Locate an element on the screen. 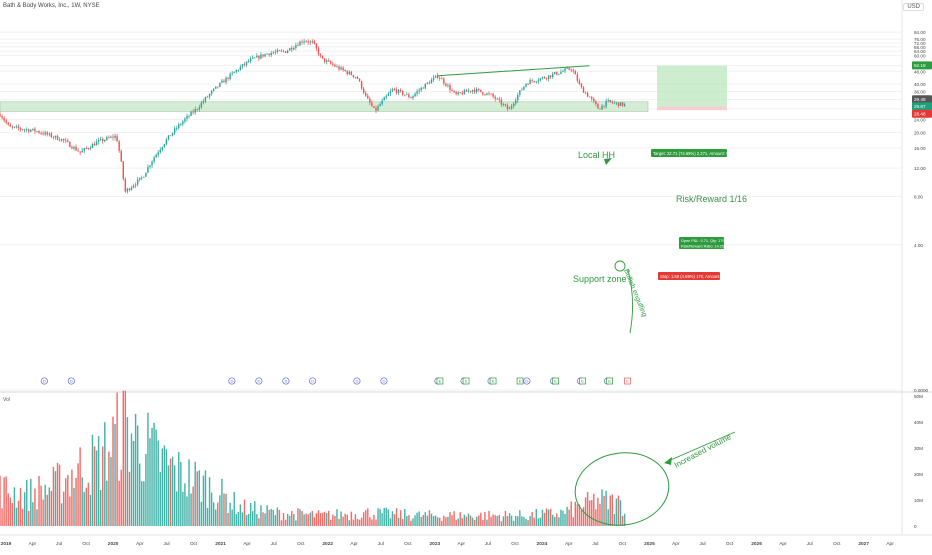 Image resolution: width=932 pixels, height=555 pixels. price-tick-label: 40.00 is located at coordinates (920, 84).